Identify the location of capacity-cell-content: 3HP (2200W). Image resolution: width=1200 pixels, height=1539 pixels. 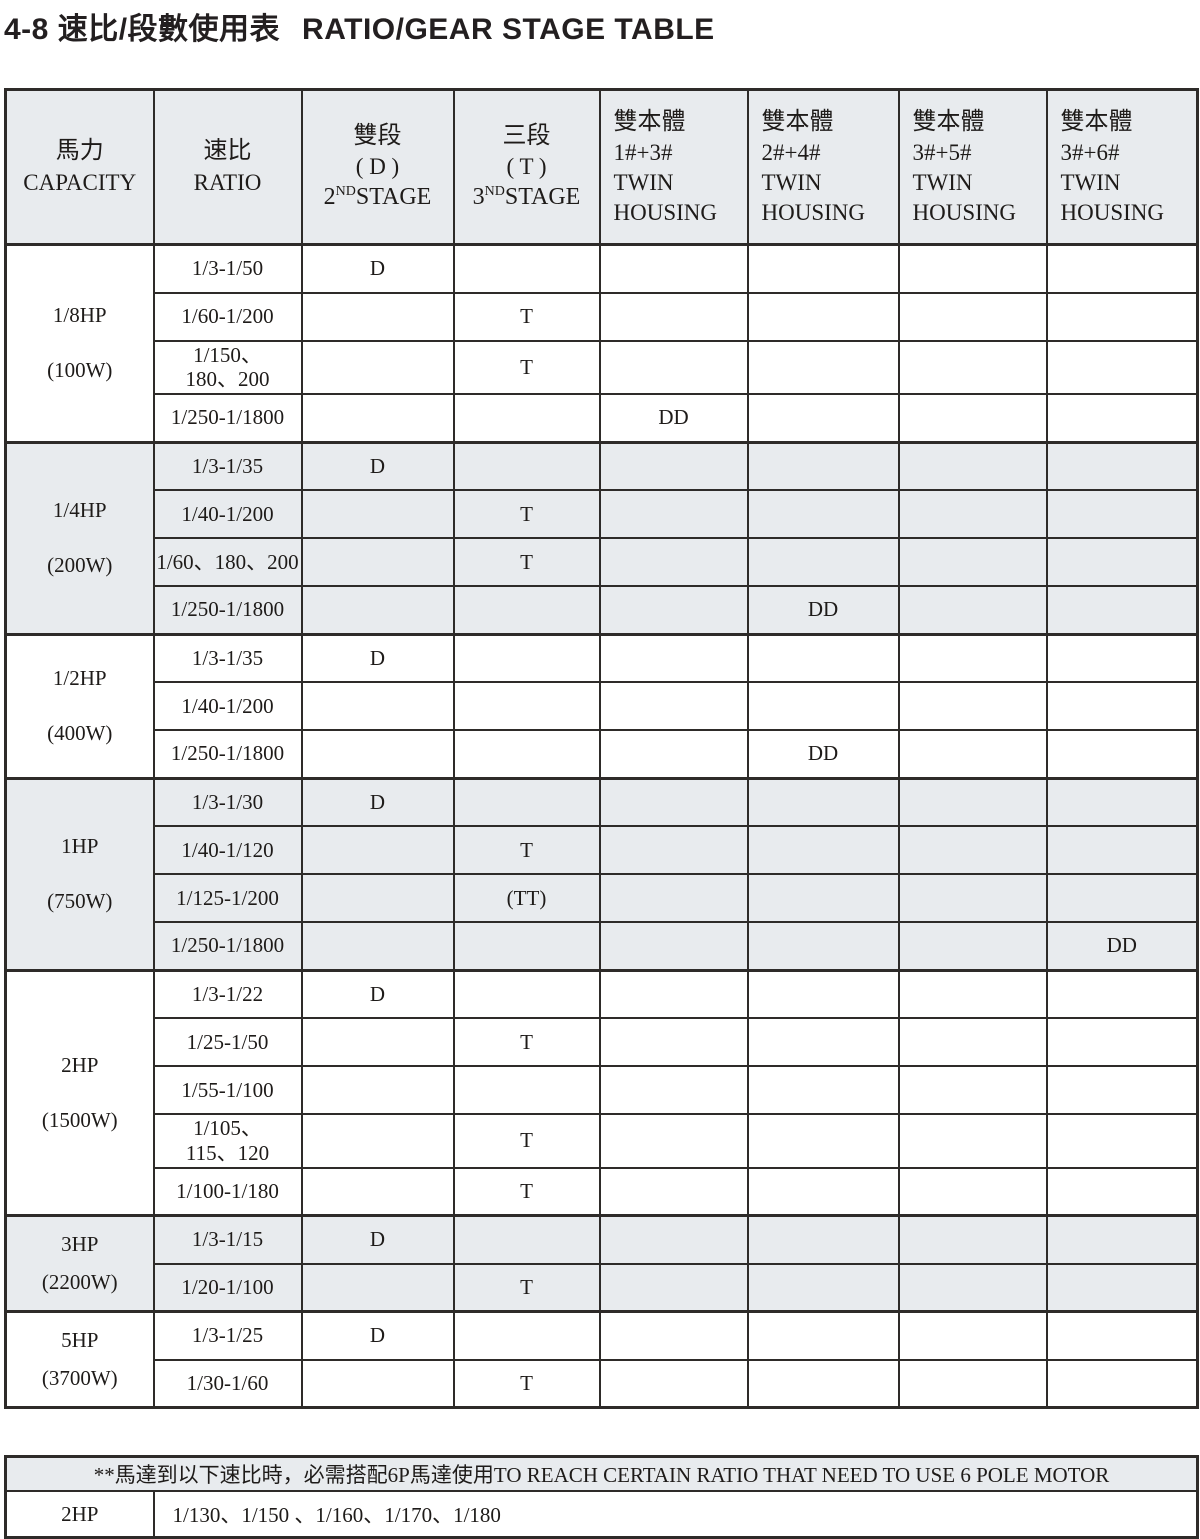
(80, 1263).